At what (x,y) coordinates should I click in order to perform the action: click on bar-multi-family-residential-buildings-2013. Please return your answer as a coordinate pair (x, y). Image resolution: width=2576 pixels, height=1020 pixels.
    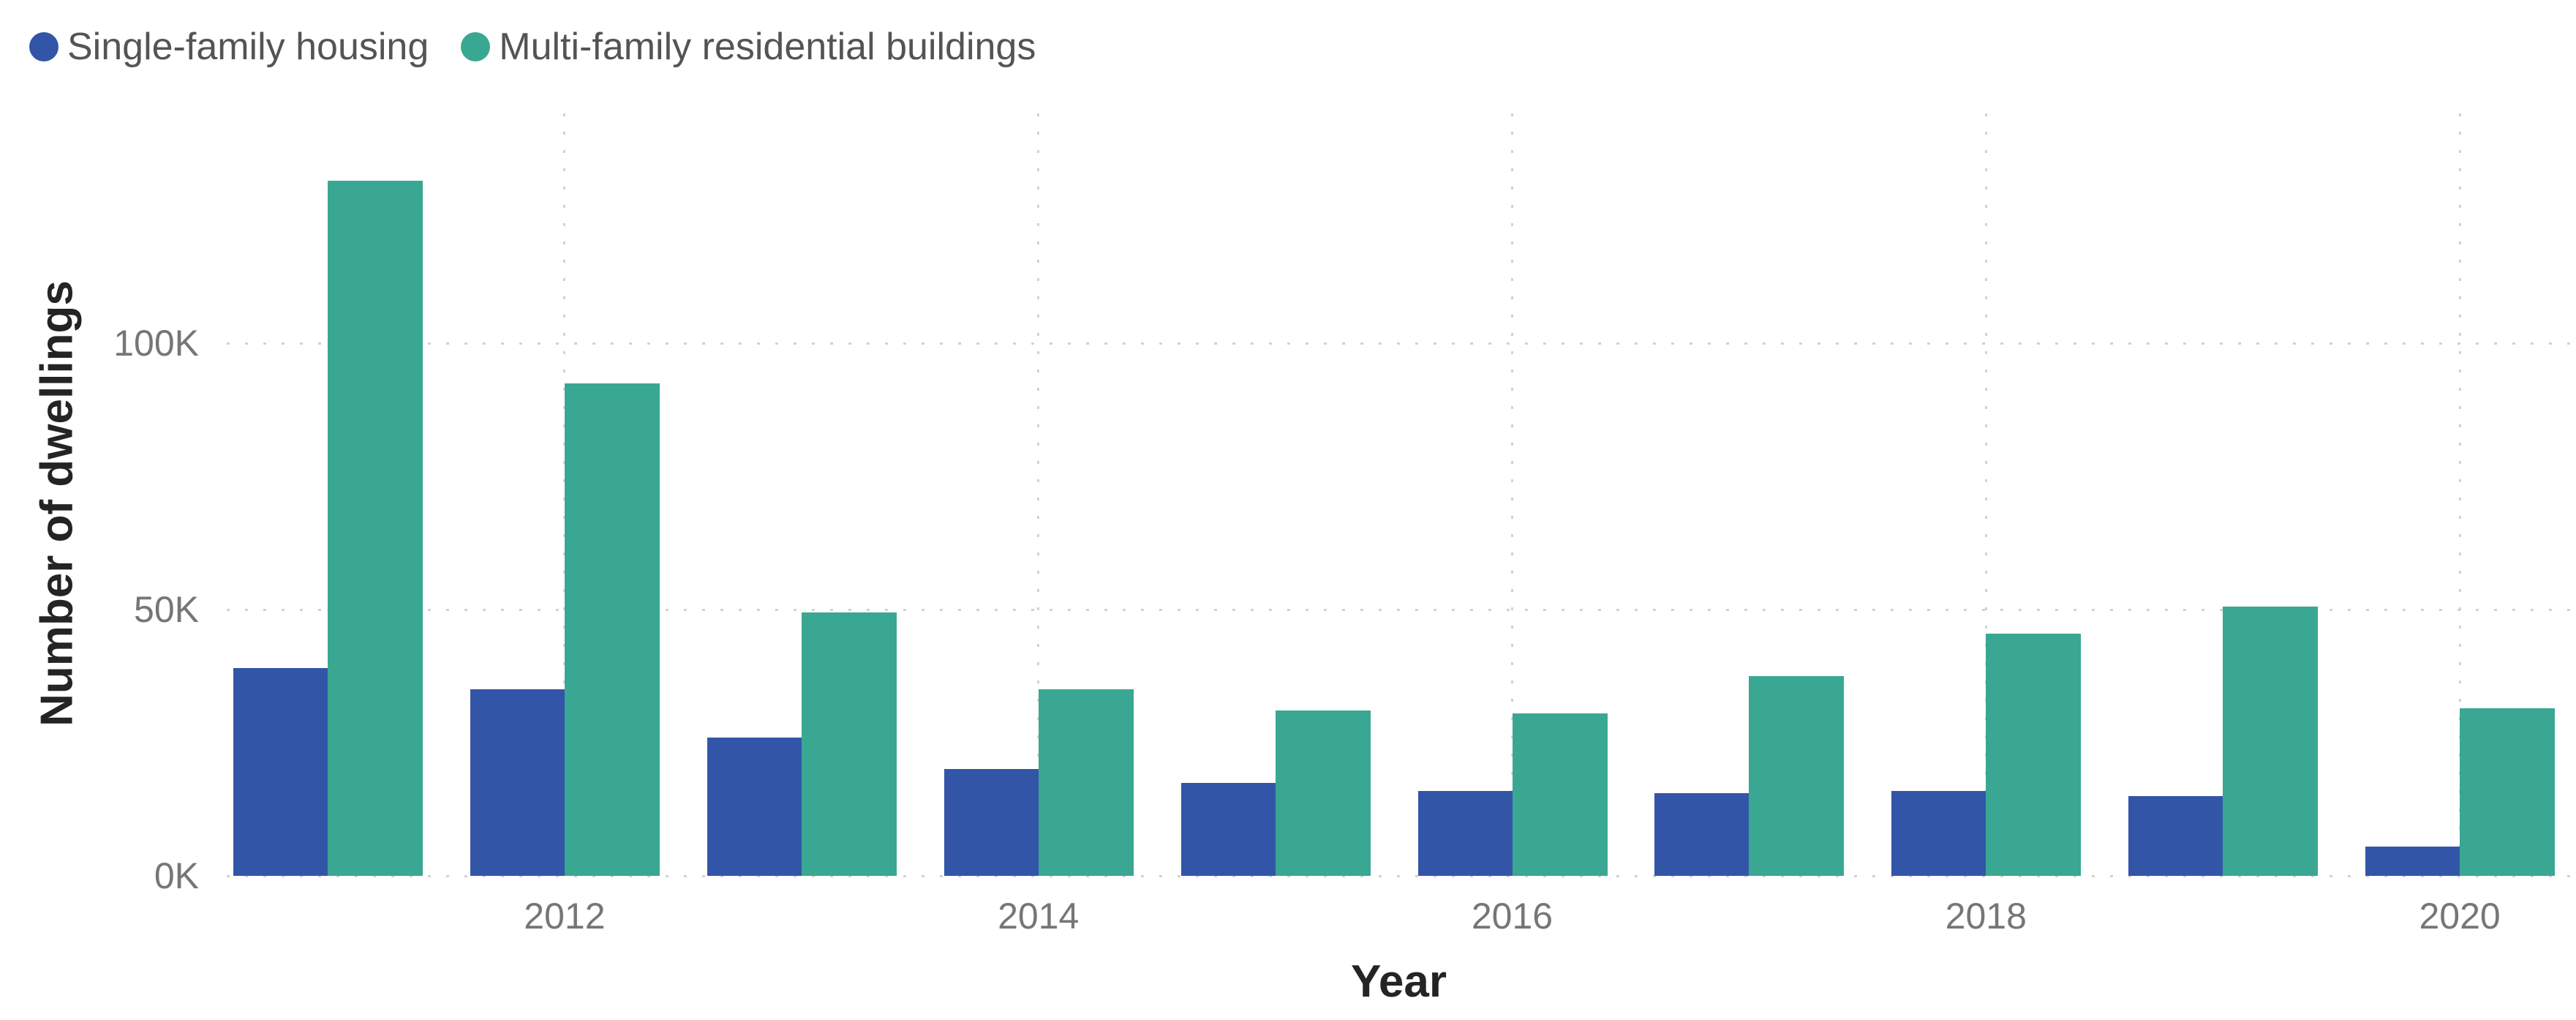
    Looking at the image, I should click on (849, 744).